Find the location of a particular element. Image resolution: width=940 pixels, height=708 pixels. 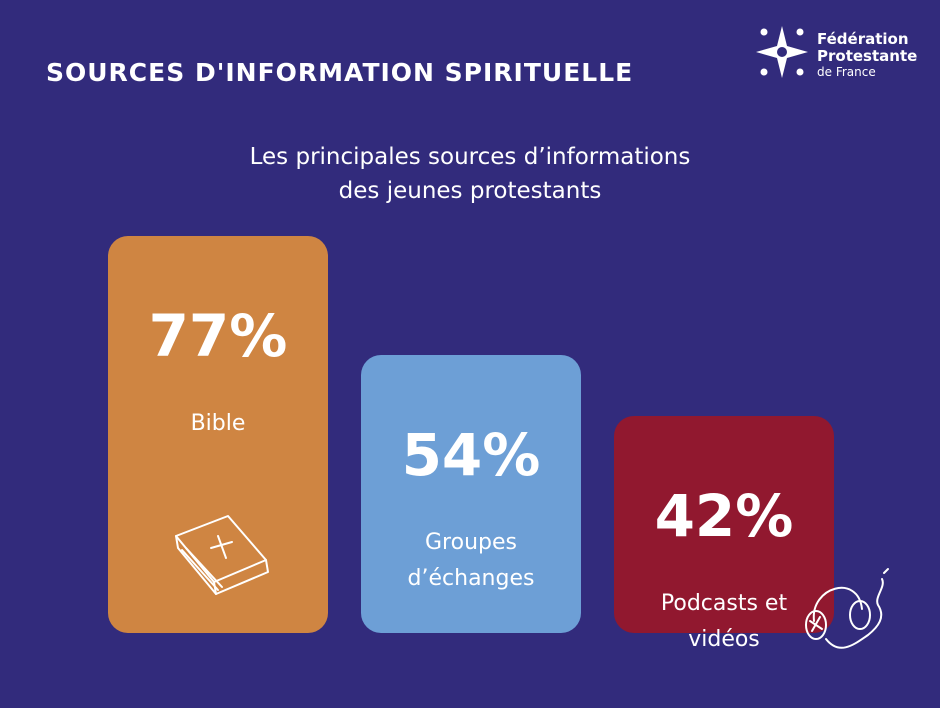

category-label: Bible is located at coordinates (218, 424).